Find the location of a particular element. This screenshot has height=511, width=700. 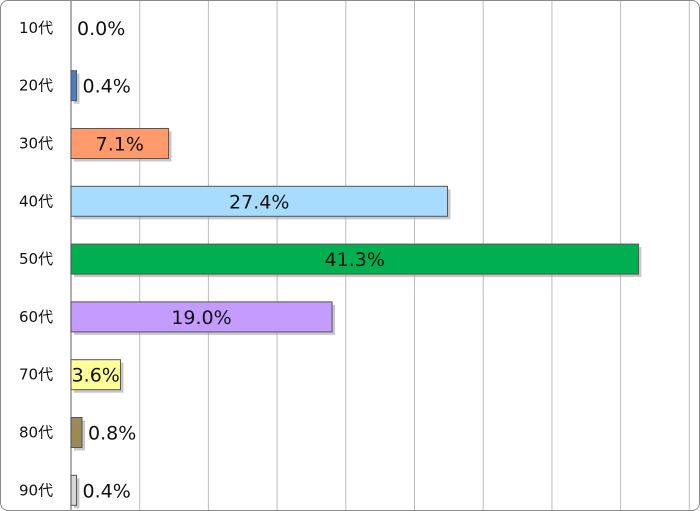

value-label: 7.1% is located at coordinates (120, 145).